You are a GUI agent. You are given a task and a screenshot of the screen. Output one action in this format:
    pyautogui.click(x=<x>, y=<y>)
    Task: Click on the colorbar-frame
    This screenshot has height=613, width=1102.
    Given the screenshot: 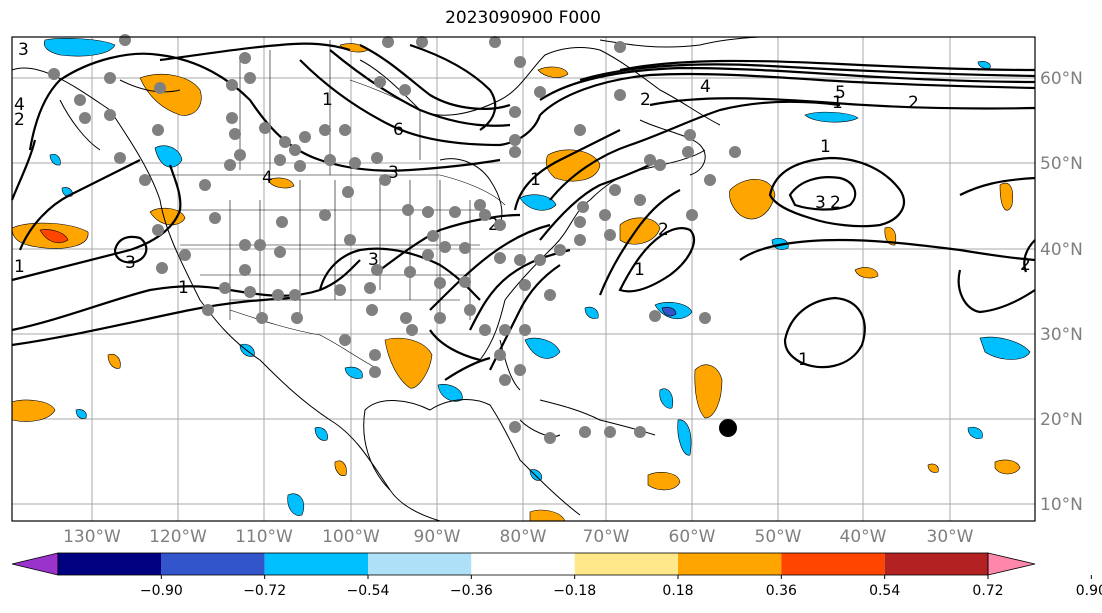 What is the action you would take?
    pyautogui.click(x=523, y=564)
    